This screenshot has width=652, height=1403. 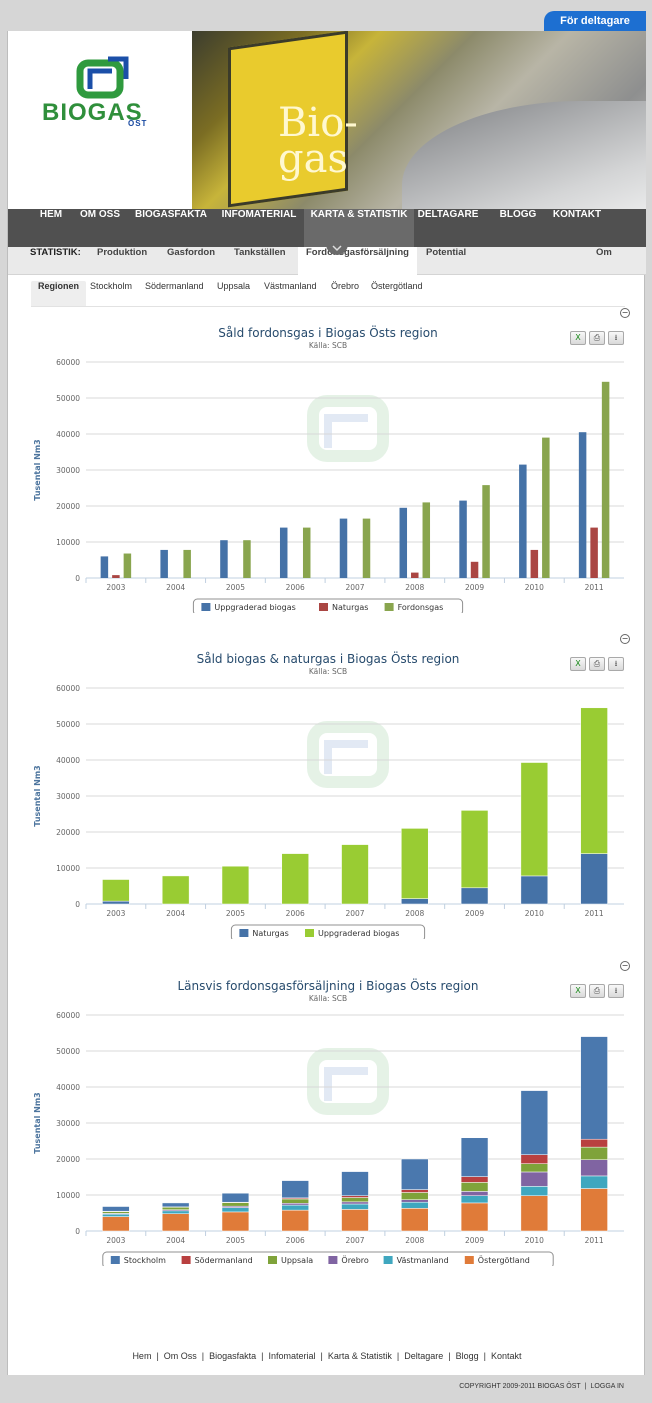 I want to click on legend-label: Uppgraderad biogas, so click(x=254, y=607).